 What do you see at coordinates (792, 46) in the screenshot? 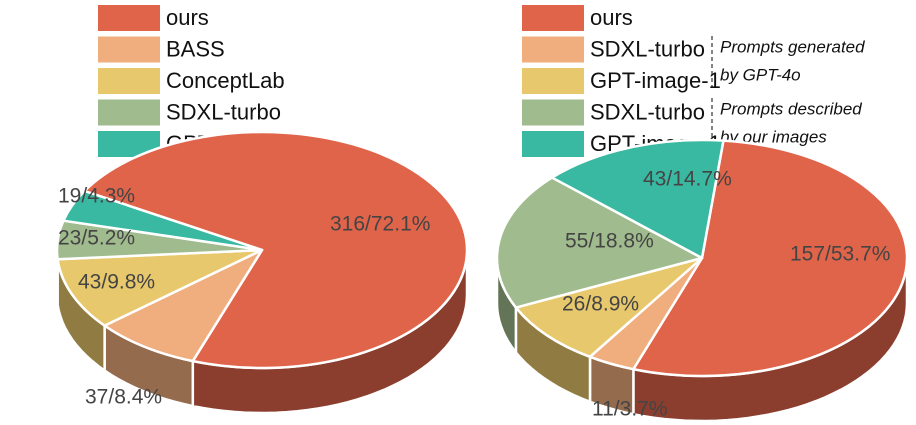
I see `annotation: Prompts generated` at bounding box center [792, 46].